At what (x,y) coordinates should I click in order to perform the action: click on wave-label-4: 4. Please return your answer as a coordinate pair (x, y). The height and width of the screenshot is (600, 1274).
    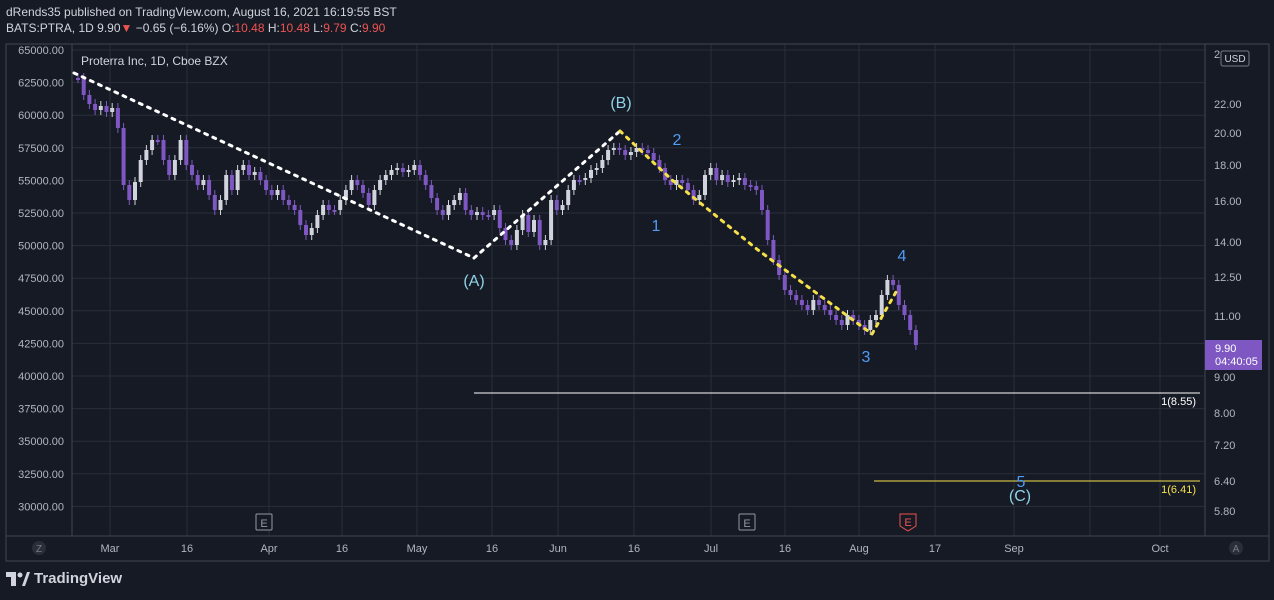
    Looking at the image, I should click on (902, 256).